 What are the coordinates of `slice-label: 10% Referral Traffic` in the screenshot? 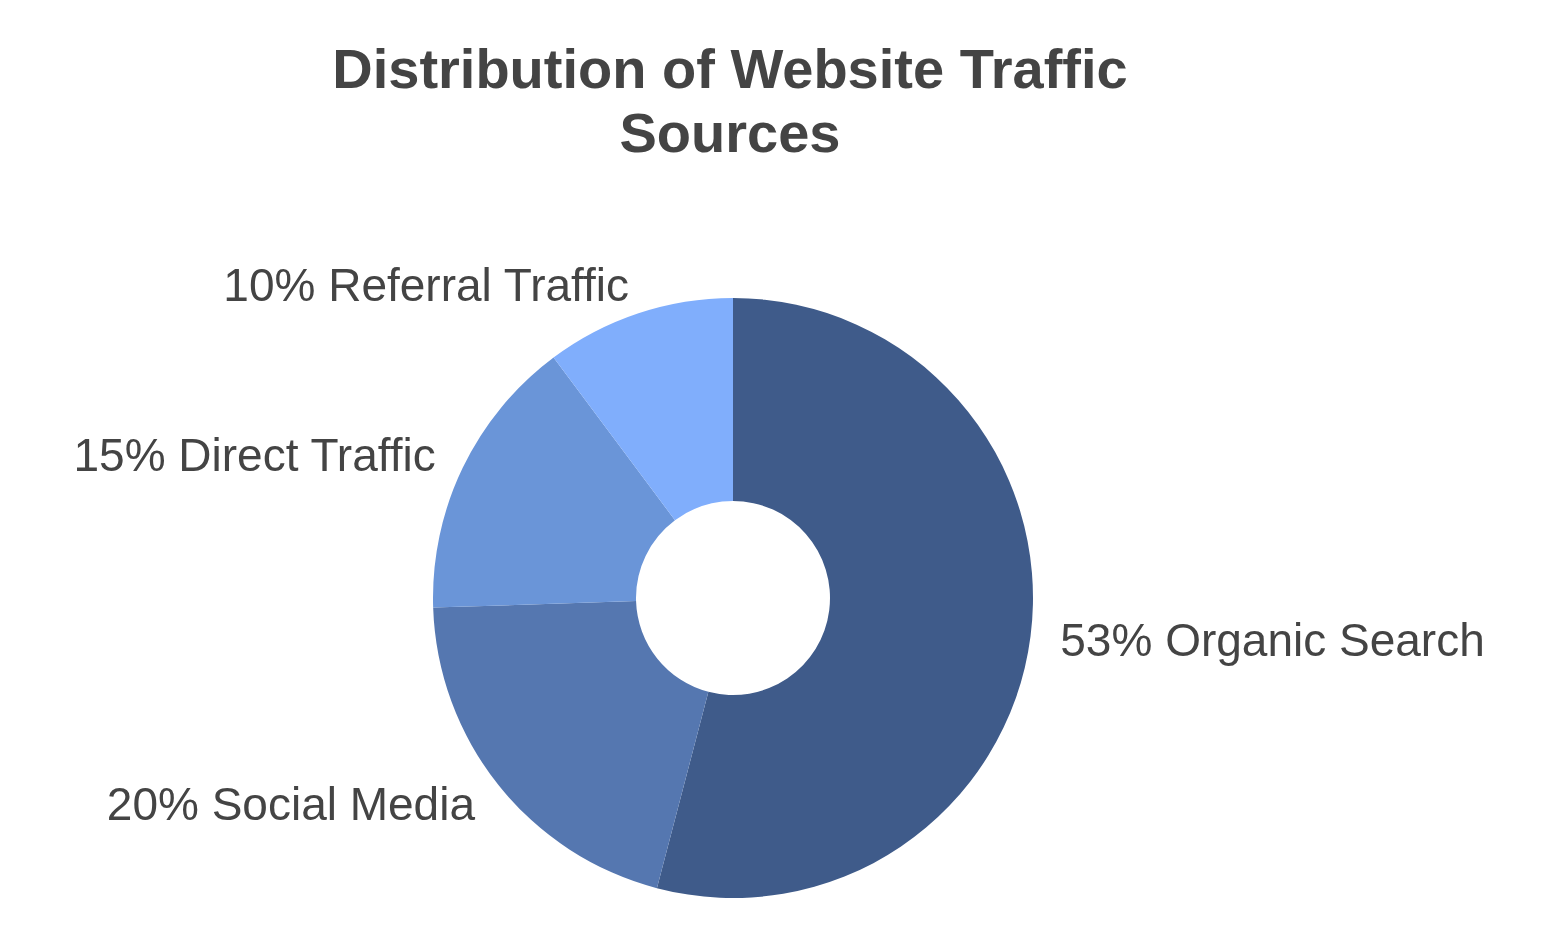 It's located at (426, 284).